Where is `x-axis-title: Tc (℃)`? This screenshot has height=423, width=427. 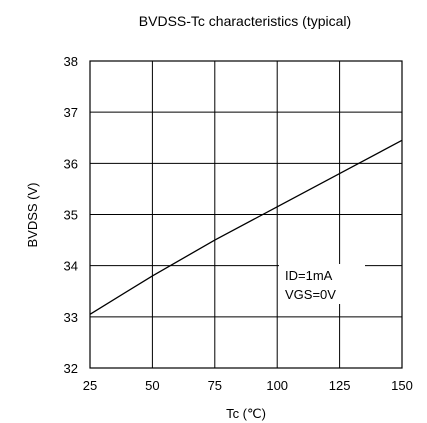 x-axis-title: Tc (℃) is located at coordinates (246, 413).